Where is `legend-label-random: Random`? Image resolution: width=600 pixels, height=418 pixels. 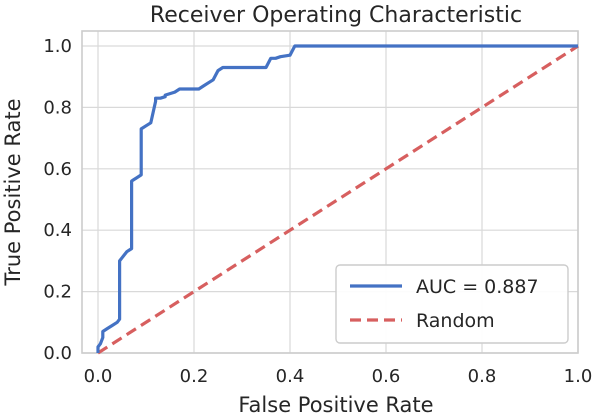 legend-label-random: Random is located at coordinates (455, 321).